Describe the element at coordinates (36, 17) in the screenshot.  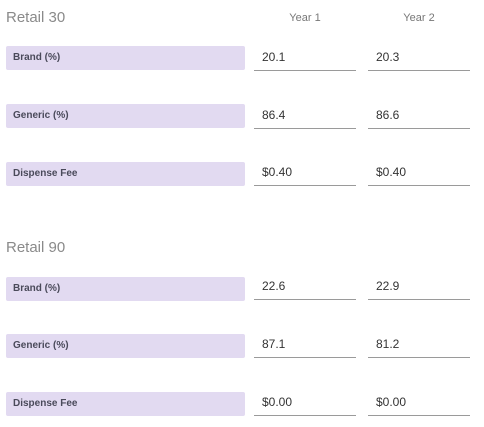
I see `section-title-retail-30: Retail 30` at that location.